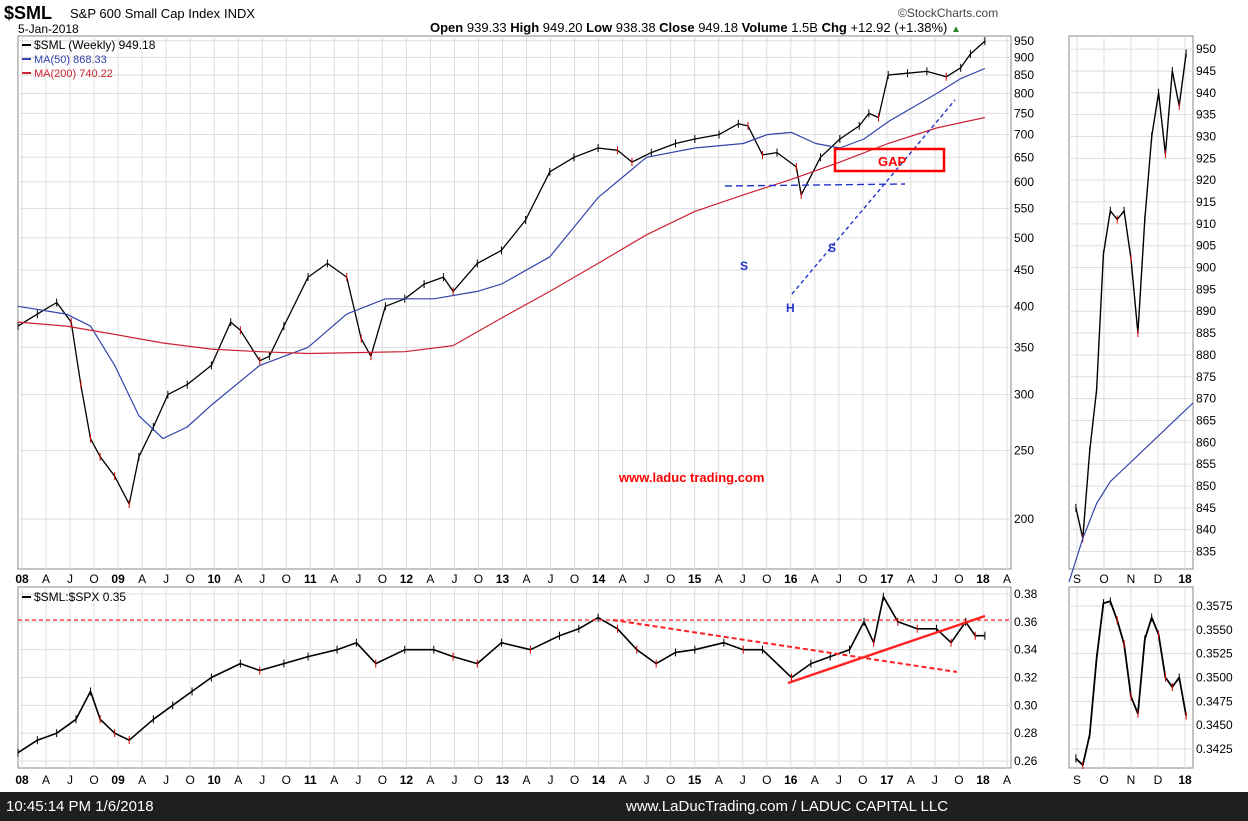 This screenshot has width=1248, height=821. I want to click on neckline-dashed, so click(815, 185).